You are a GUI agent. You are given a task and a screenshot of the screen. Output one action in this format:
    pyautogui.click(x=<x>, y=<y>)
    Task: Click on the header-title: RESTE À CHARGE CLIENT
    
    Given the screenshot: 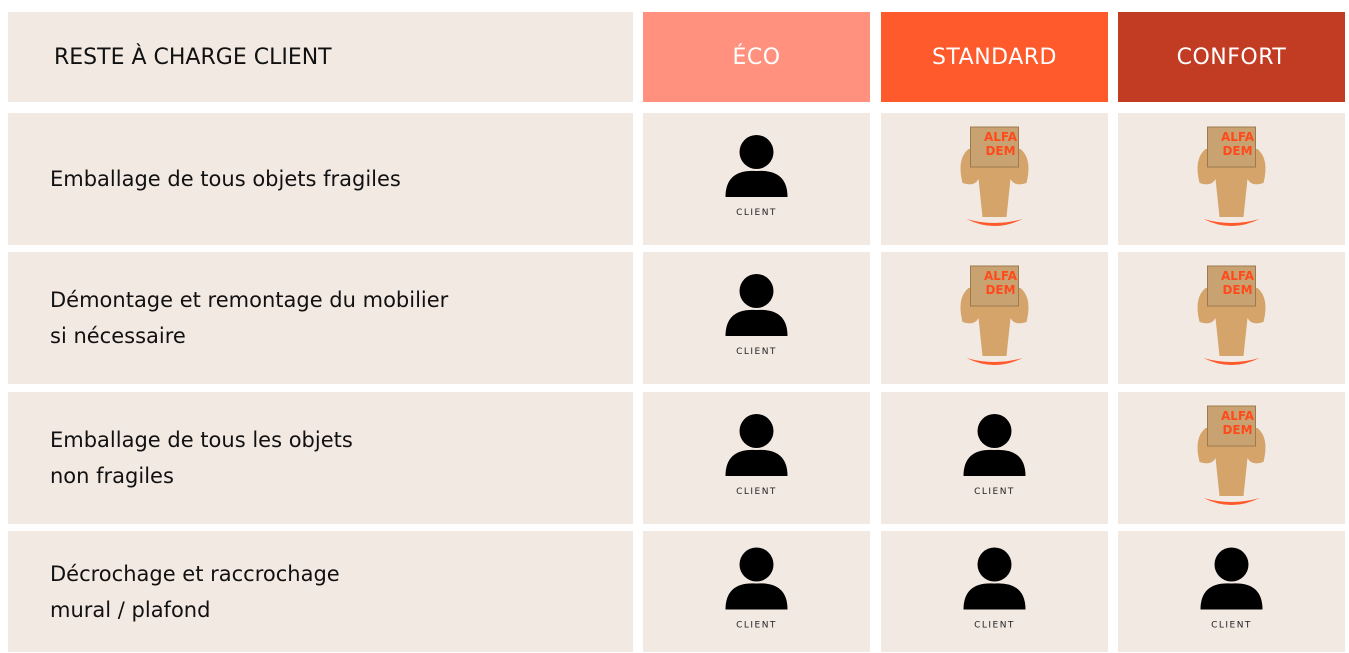 What is the action you would take?
    pyautogui.click(x=320, y=57)
    